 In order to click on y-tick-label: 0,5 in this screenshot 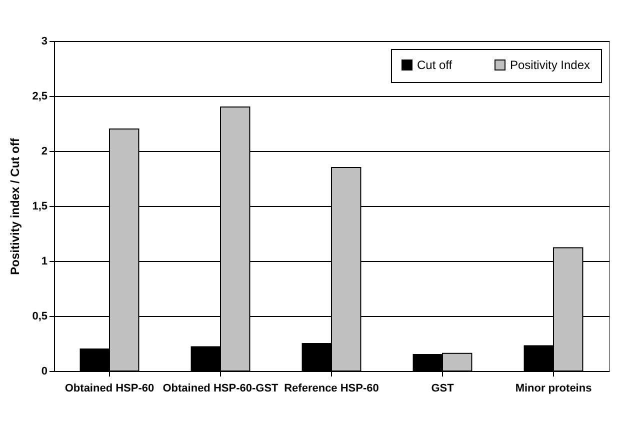, I will do `click(40, 316)`.